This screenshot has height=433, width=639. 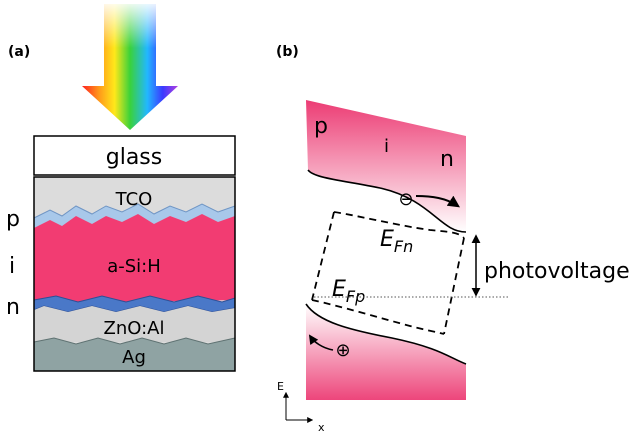 I want to click on hole-drift-arrow, so click(x=321, y=342).